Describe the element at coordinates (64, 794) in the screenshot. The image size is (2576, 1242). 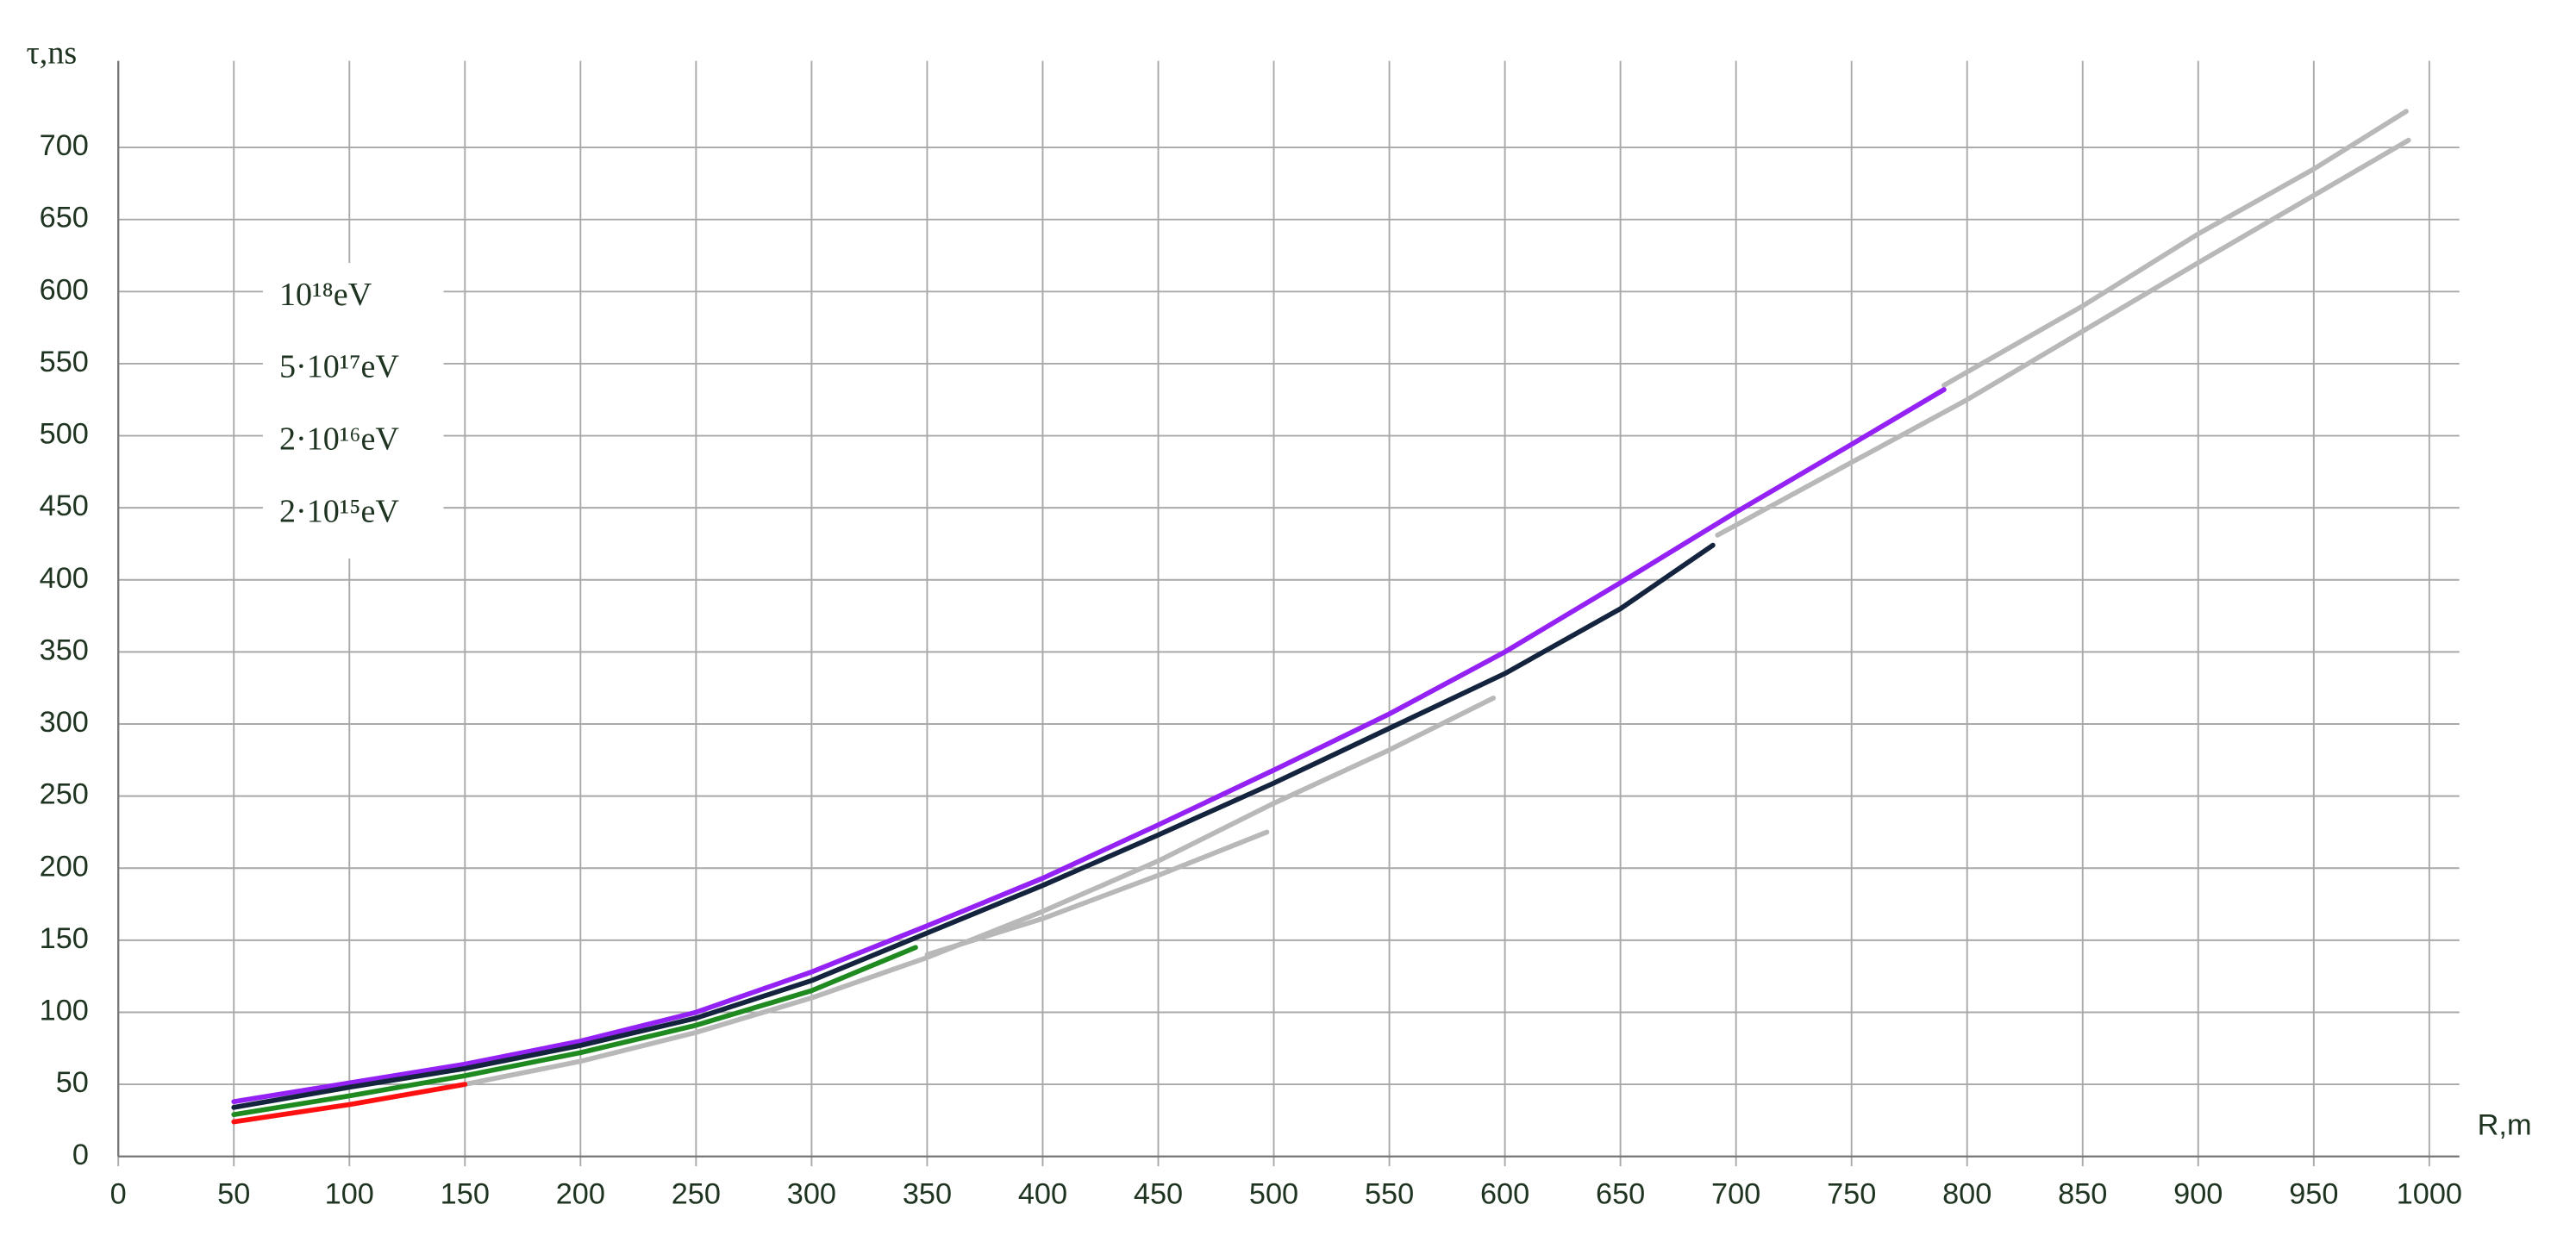
I see `y-tick-label: 250` at that location.